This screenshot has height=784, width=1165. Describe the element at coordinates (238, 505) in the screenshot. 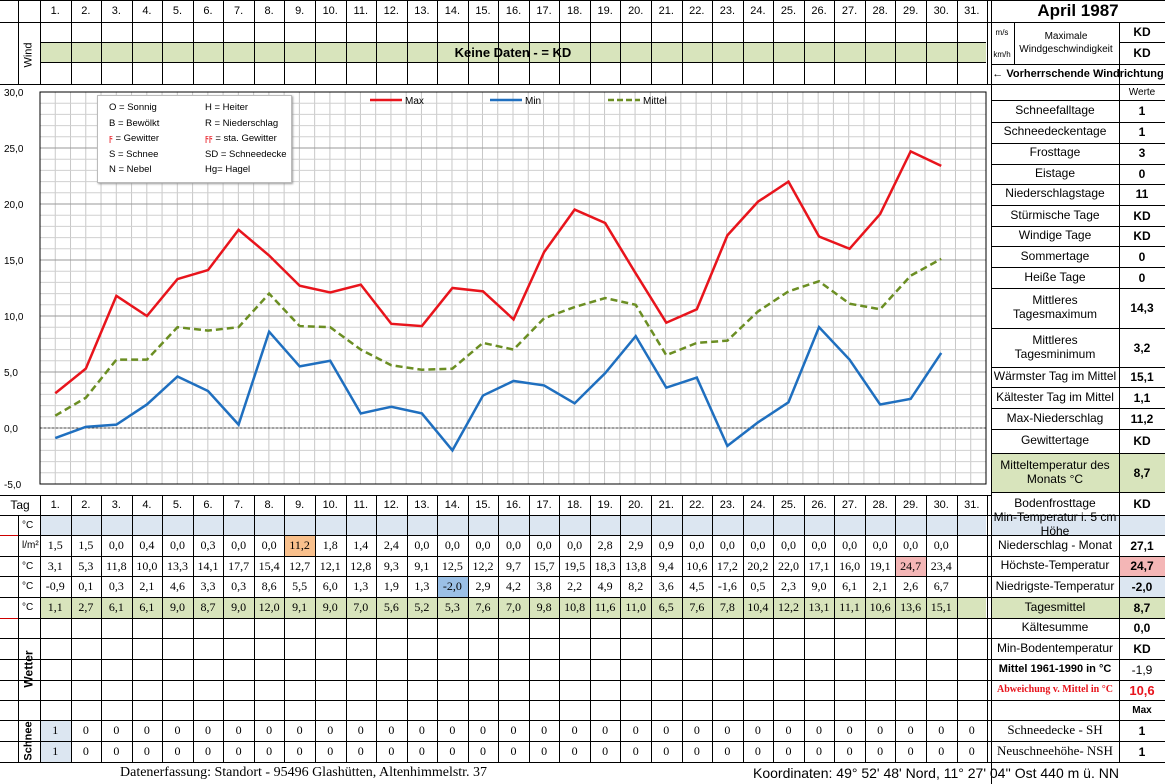

I see `table-day-number: 7.` at that location.